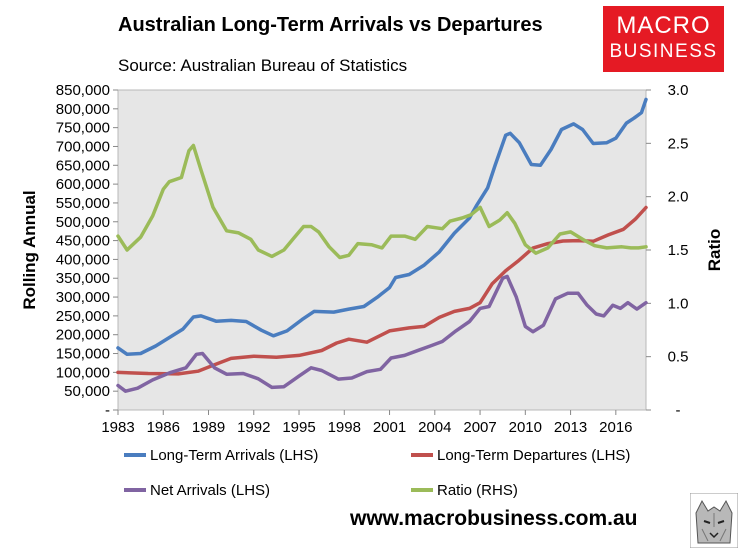 The height and width of the screenshot is (553, 743). Describe the element at coordinates (117, 427) in the screenshot. I see `x-tick-label: 1983` at that location.